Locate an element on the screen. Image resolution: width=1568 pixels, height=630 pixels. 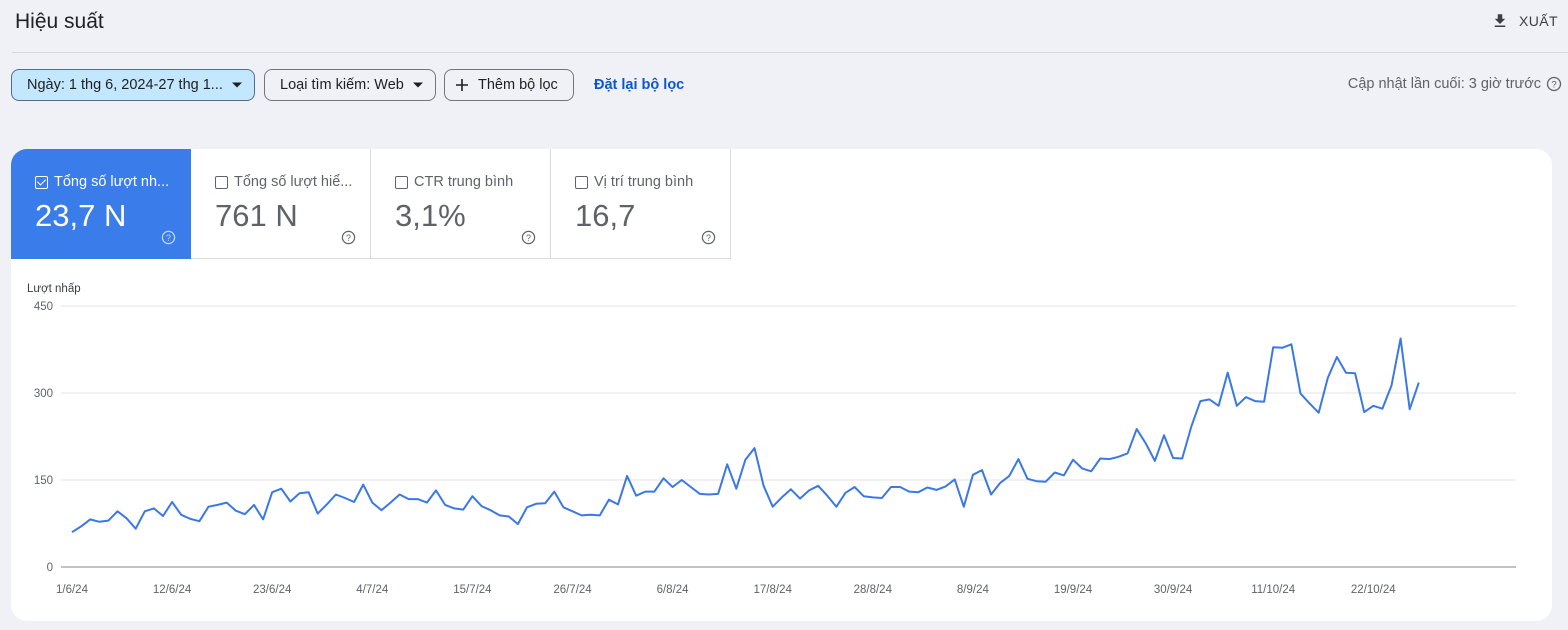
metric-value: 3,1% is located at coordinates (430, 215).